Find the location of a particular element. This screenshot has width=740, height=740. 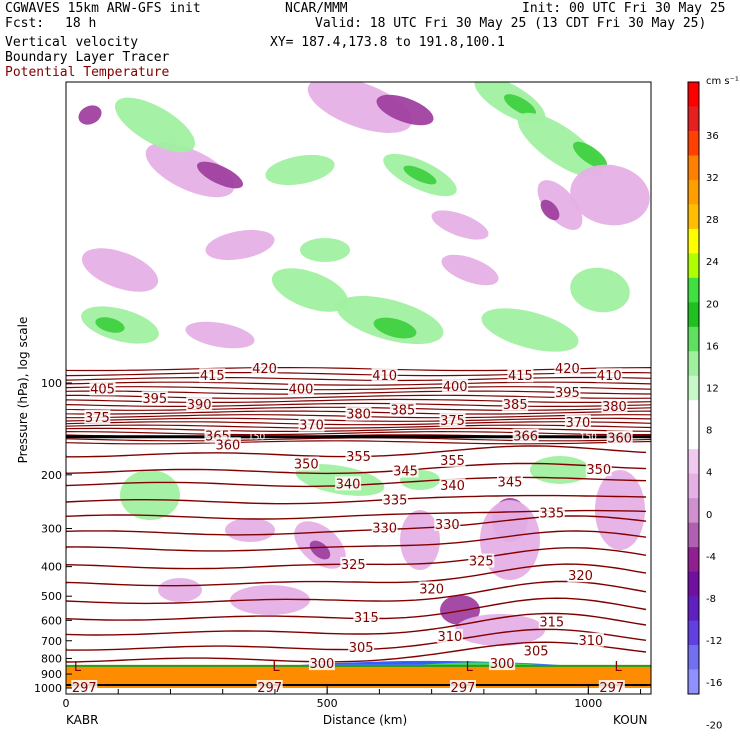

tropopause-label-1: 150 is located at coordinates (588, 438).